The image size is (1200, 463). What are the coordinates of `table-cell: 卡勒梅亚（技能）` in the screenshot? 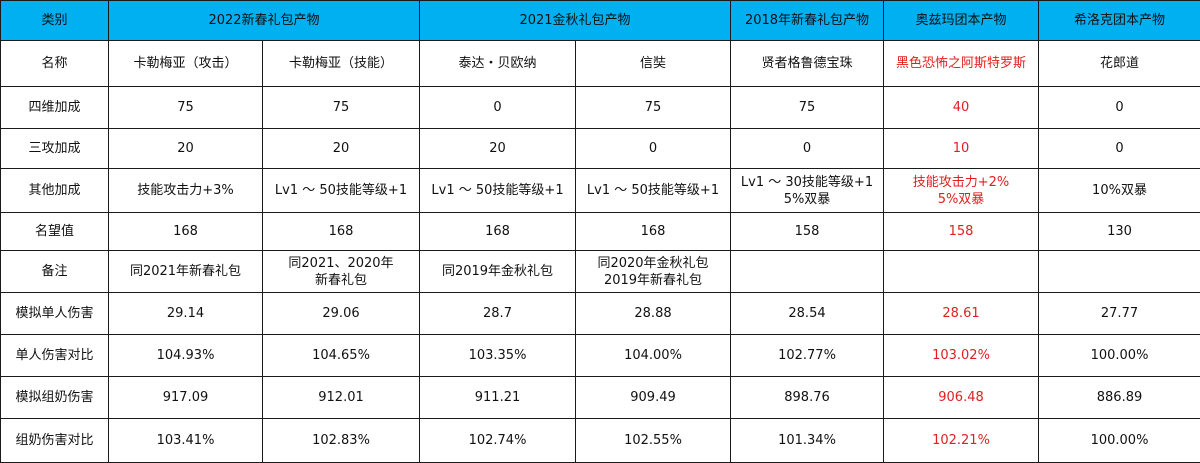 It's located at (341, 64).